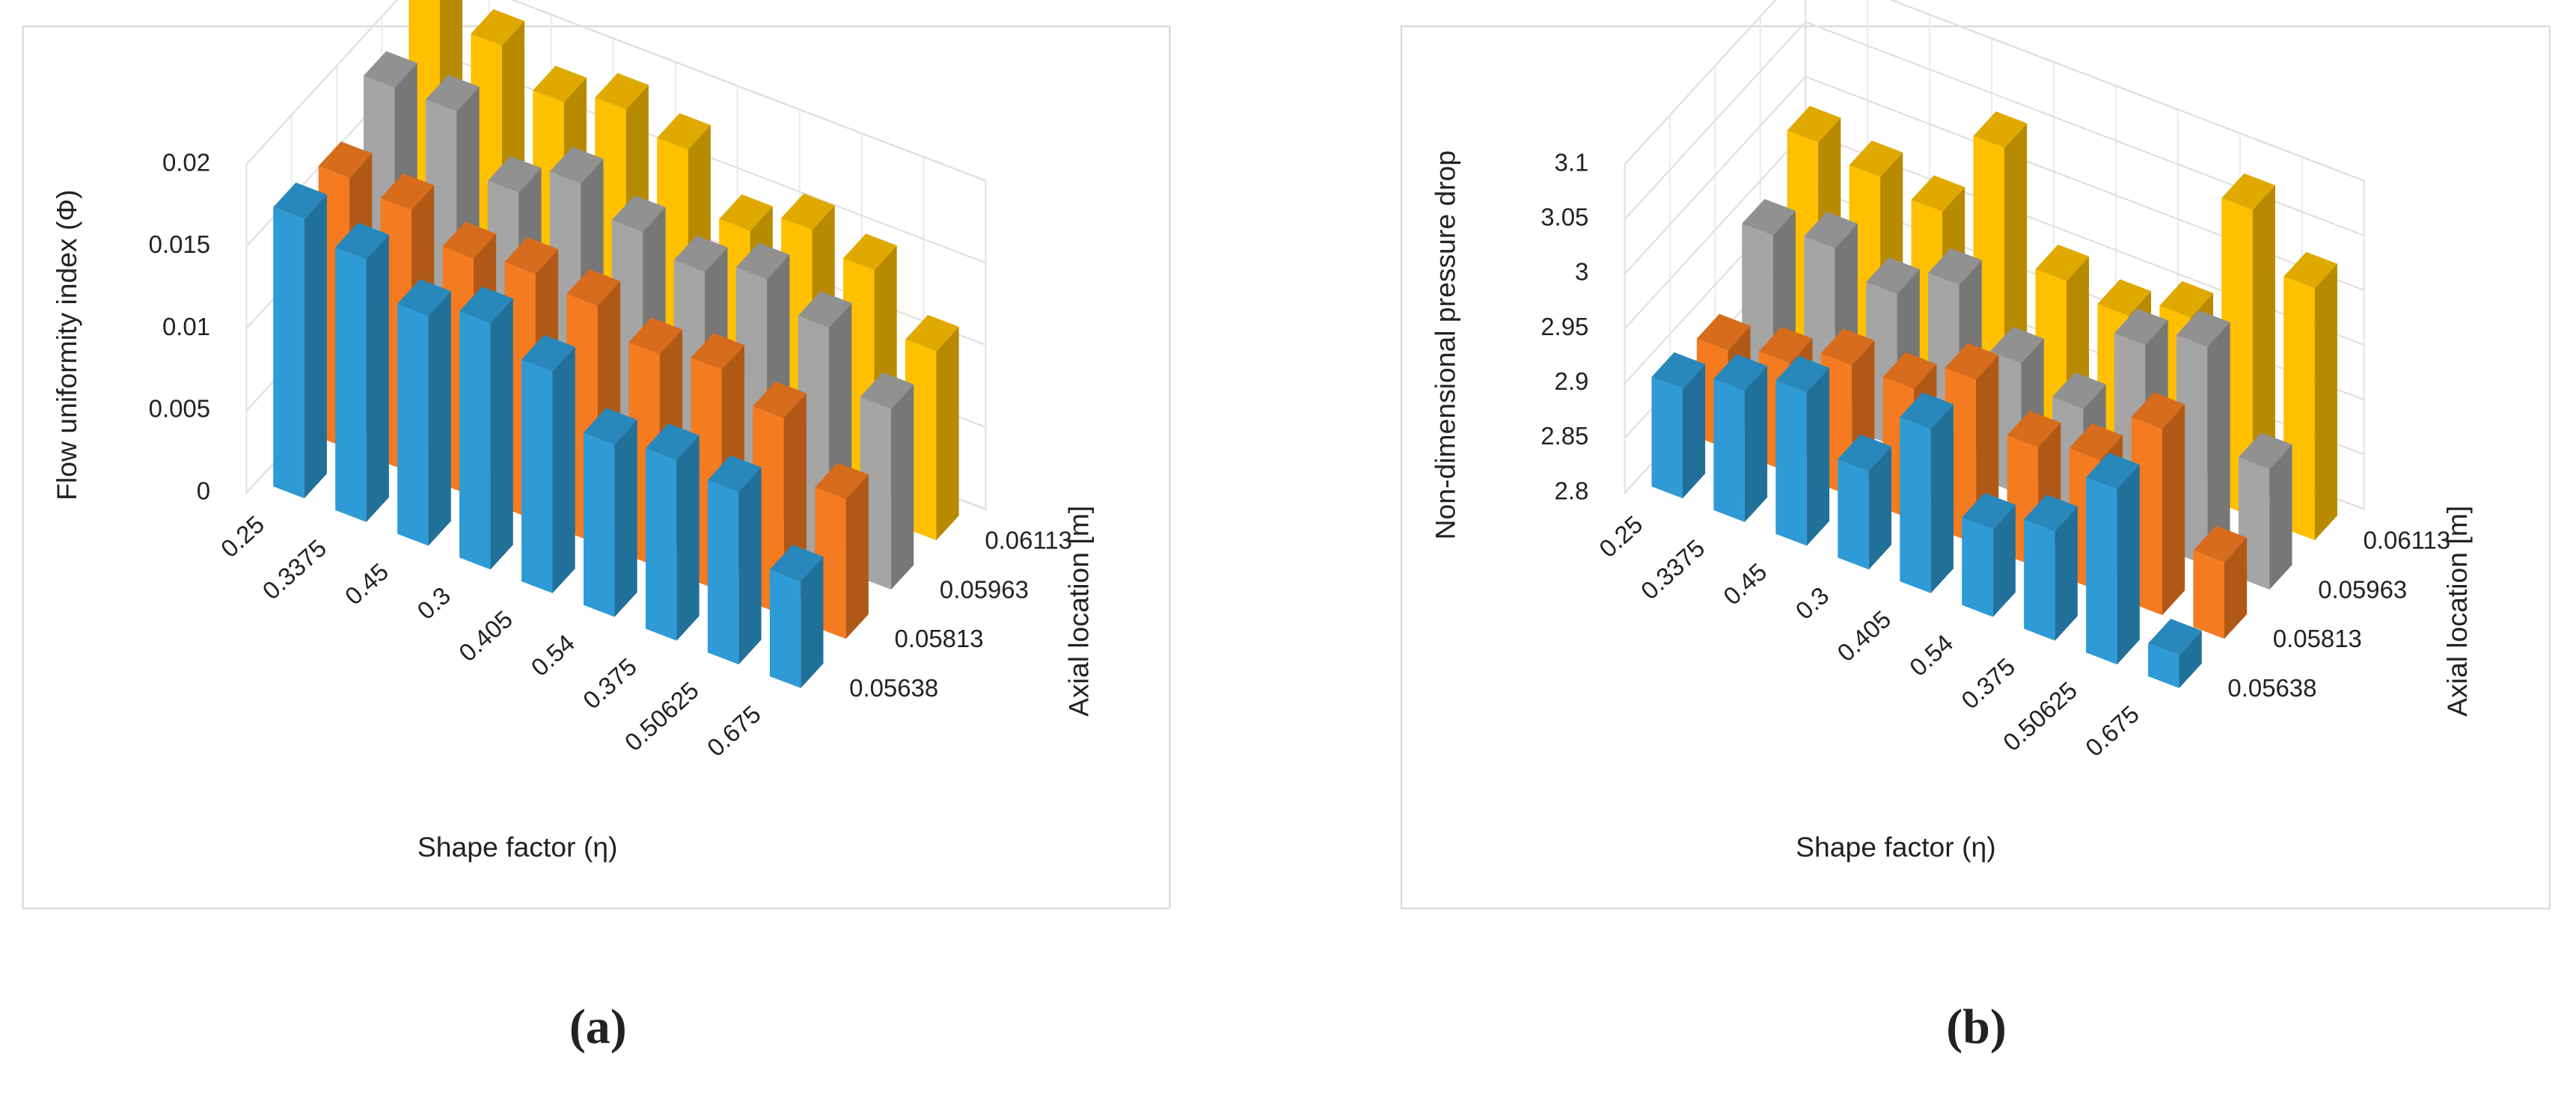 The image size is (2576, 1099). Describe the element at coordinates (1572, 491) in the screenshot. I see `y-tick-label: 2.8` at that location.